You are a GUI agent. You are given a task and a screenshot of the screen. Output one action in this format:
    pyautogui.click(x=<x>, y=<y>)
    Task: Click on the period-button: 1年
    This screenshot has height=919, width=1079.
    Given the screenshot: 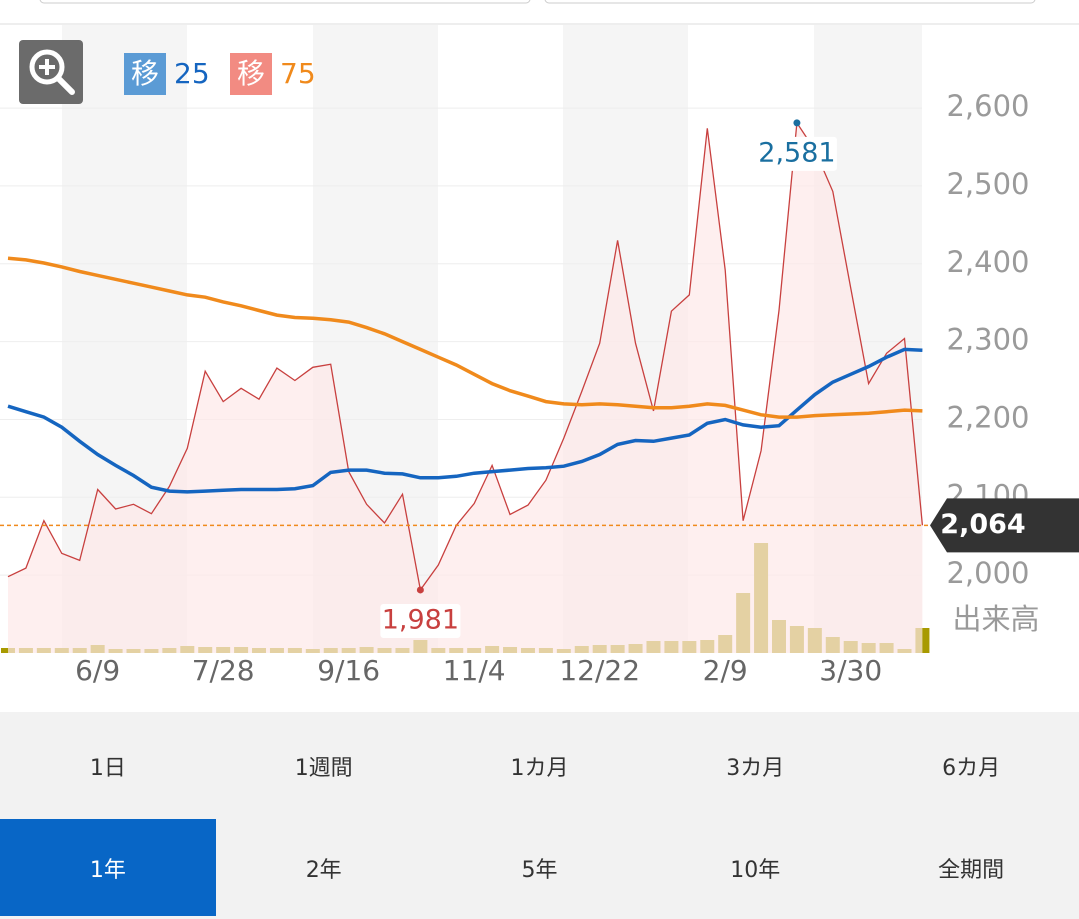 What is the action you would take?
    pyautogui.click(x=108, y=867)
    